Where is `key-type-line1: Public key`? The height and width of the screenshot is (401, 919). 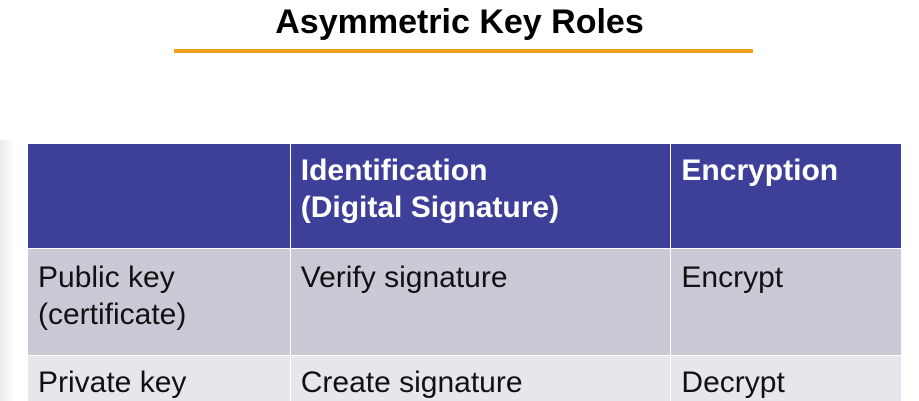
key-type-line1: Public key is located at coordinates (106, 277).